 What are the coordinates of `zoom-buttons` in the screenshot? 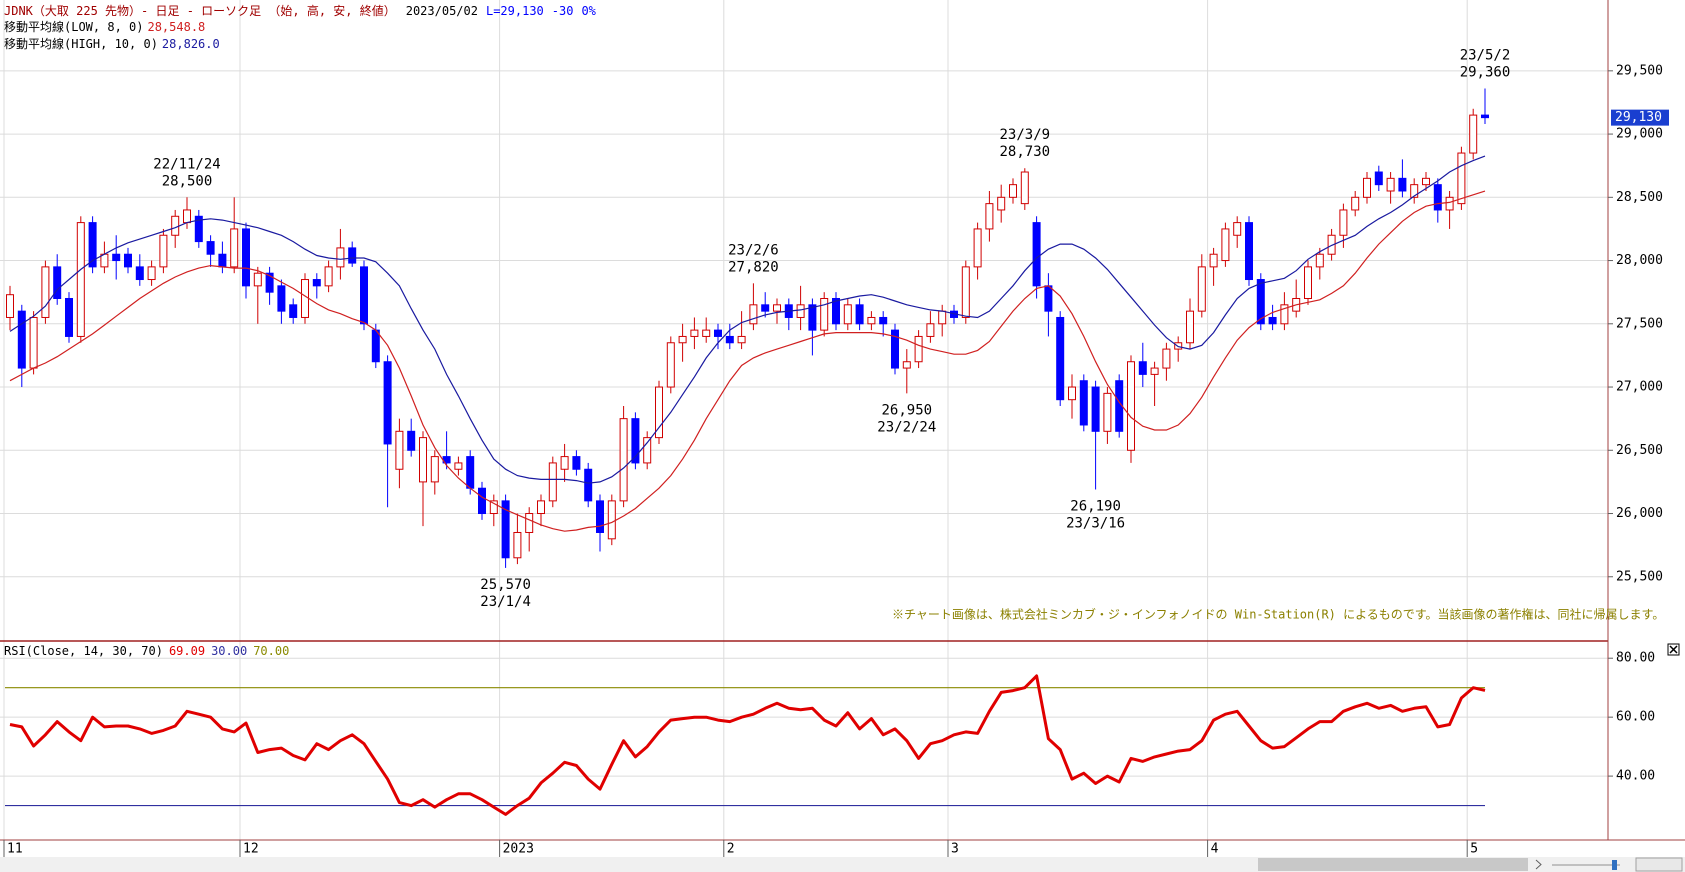 It's located at (1659, 864).